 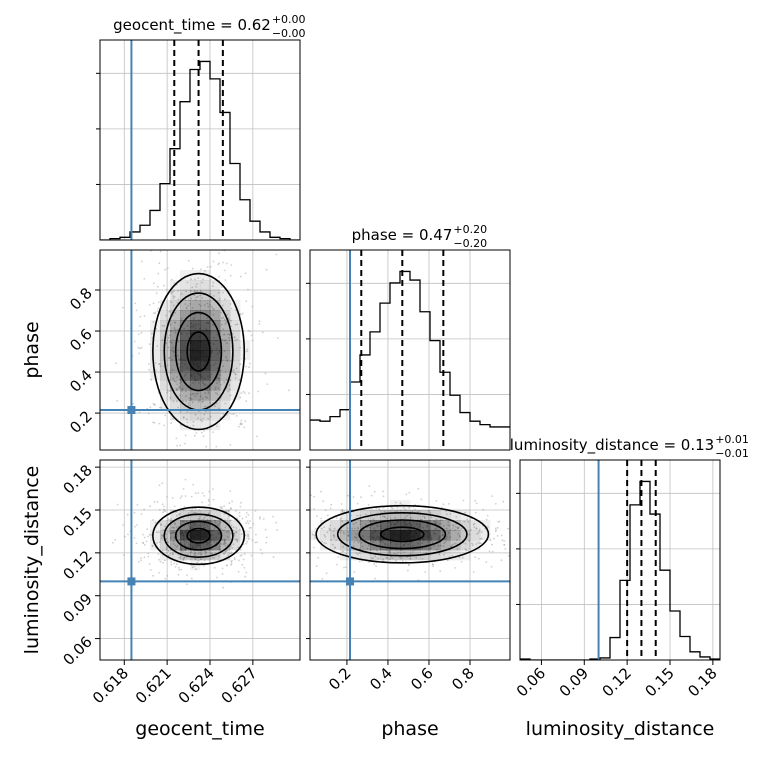 I want to click on panel-title-geocent_time: geocent_time = 0.62 +0.00−0.00, so click(x=209, y=26).